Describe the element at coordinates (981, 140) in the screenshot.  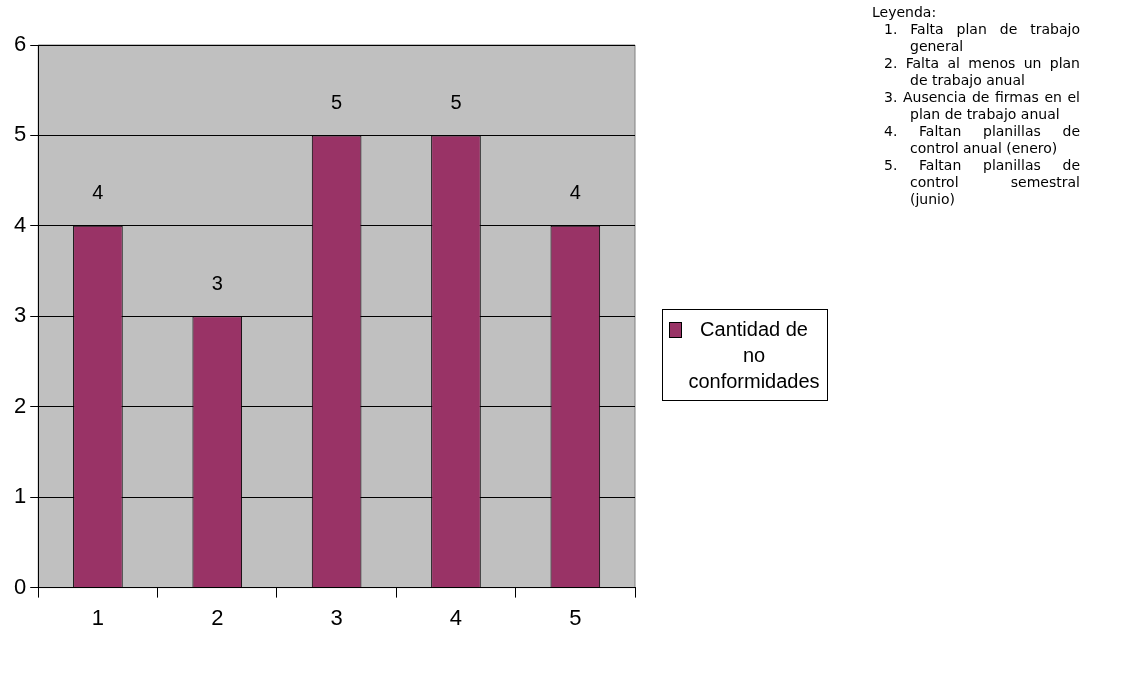
I see `text: 4. Faltan planillas de control anual (enero)` at that location.